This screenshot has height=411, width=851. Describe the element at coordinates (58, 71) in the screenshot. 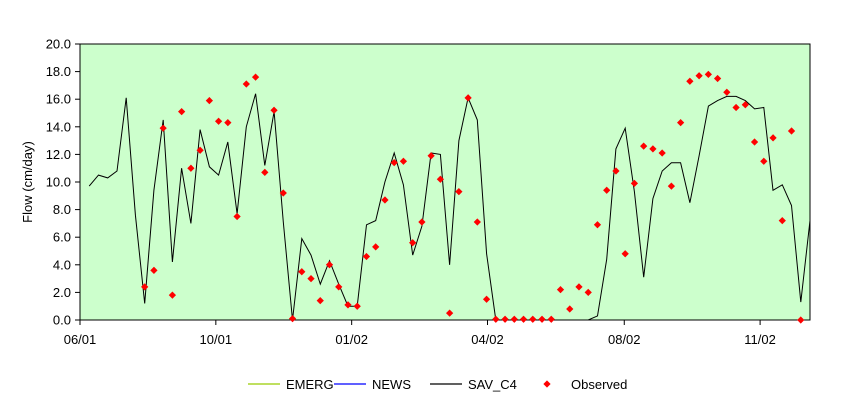

I see `y-tick-label: 18.0` at that location.